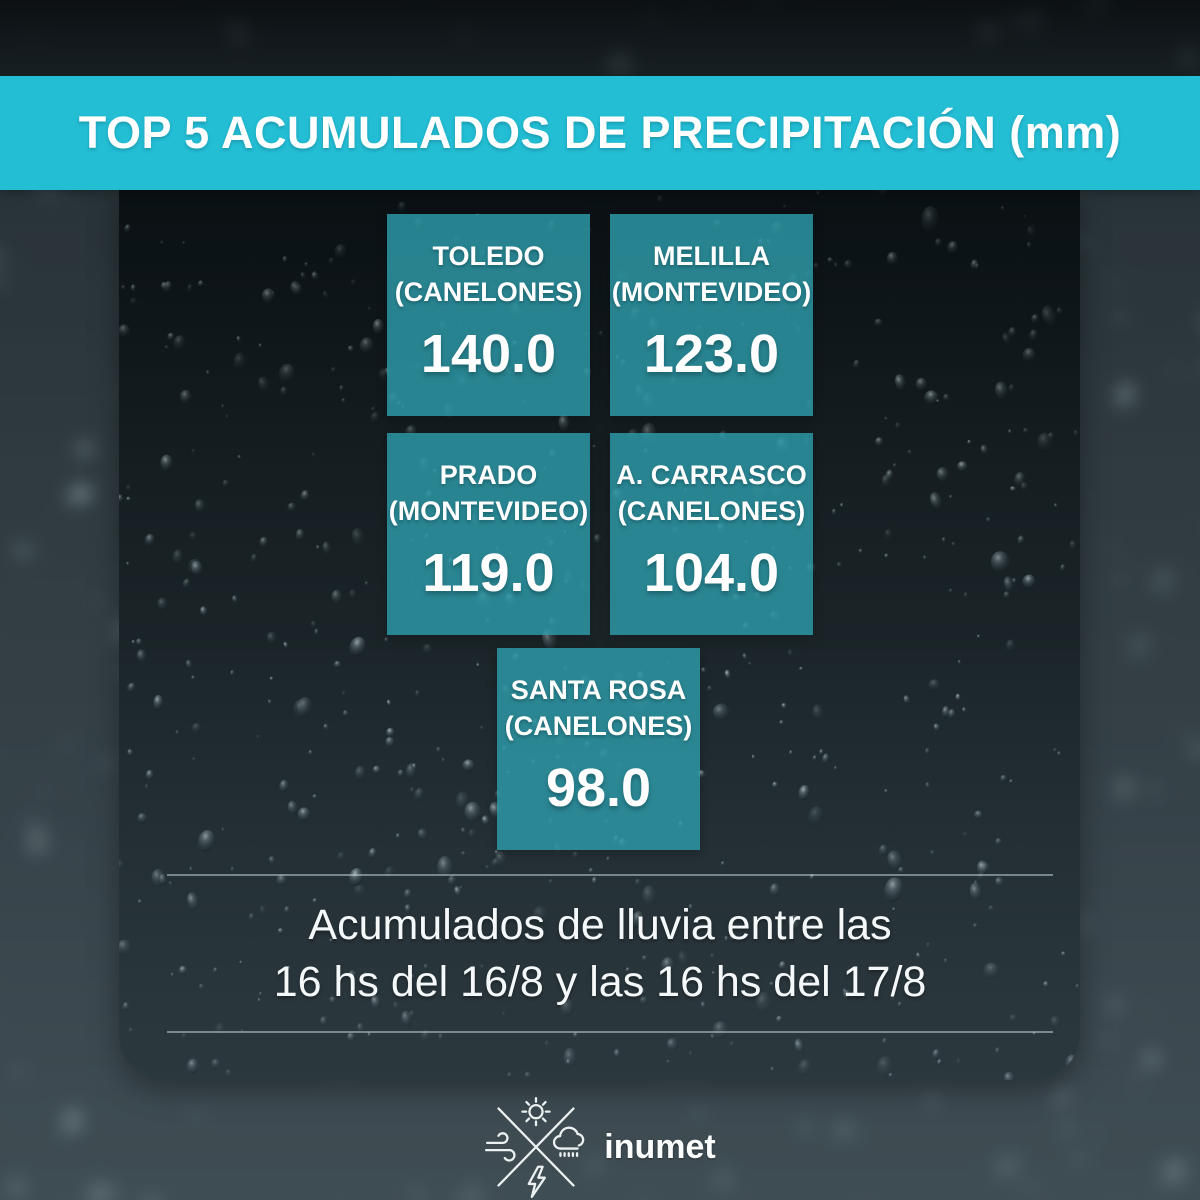 This screenshot has width=1200, height=1200. Describe the element at coordinates (488, 475) in the screenshot. I see `station-name: PRADO` at that location.